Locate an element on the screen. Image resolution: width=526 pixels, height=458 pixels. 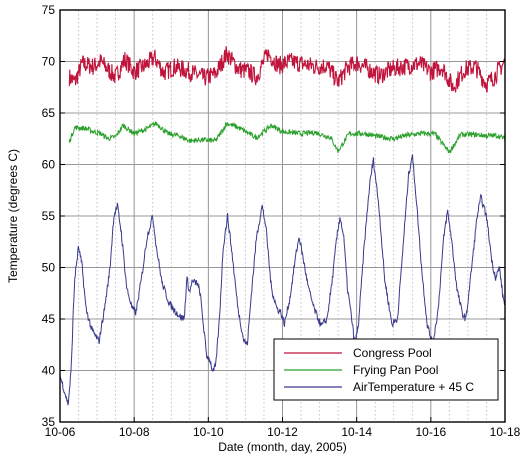
x-tick-label: 10-06 is located at coordinates (60, 432).